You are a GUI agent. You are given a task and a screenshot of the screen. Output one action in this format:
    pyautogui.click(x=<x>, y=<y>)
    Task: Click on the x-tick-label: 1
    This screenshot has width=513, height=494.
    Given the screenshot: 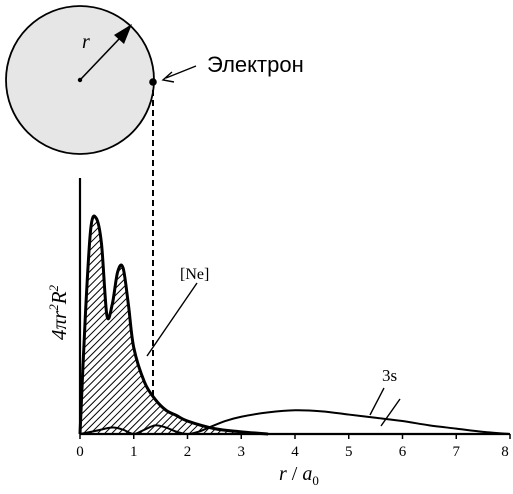 What is the action you would take?
    pyautogui.click(x=134, y=452)
    